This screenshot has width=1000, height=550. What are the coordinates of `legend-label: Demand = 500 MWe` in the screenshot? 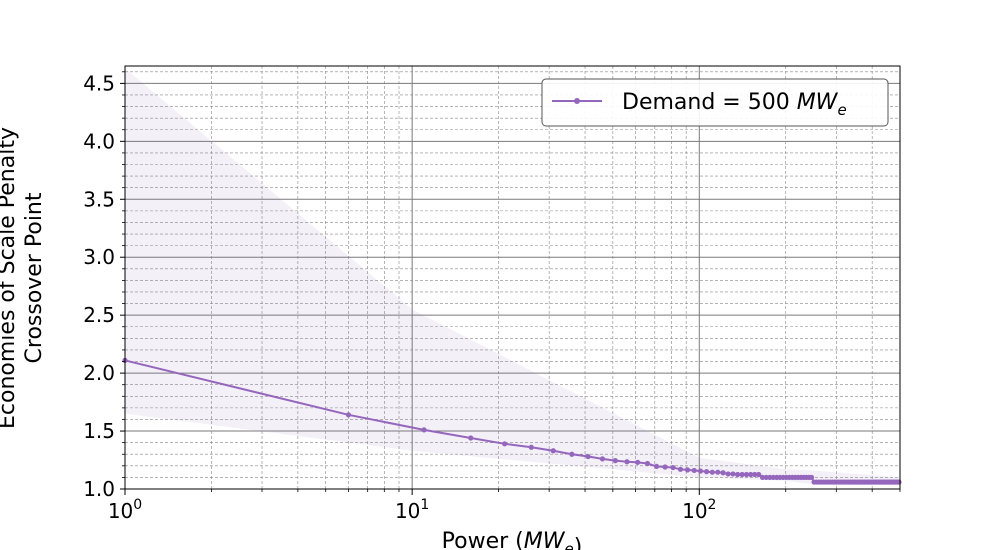 It's located at (734, 104).